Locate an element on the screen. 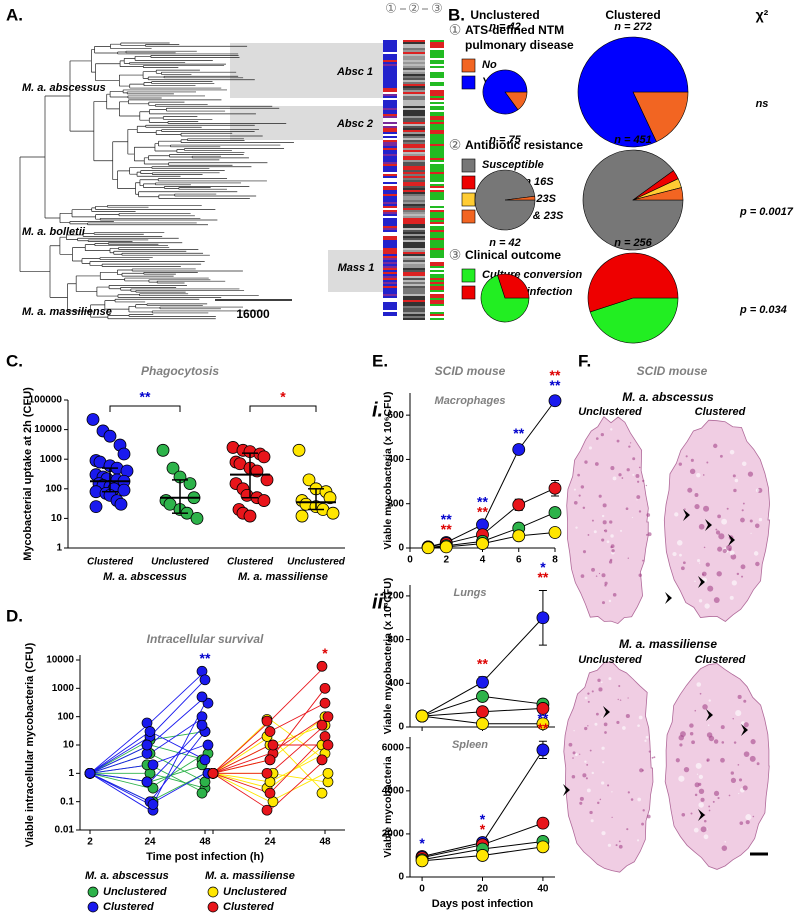 The height and width of the screenshot is (923, 800). pie-slice is located at coordinates (633, 282).